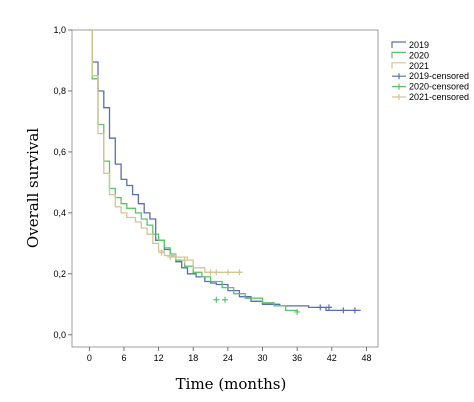 Image resolution: width=474 pixels, height=402 pixels. What do you see at coordinates (439, 97) in the screenshot?
I see `legend-label-2021-censored: 2021-censored` at bounding box center [439, 97].